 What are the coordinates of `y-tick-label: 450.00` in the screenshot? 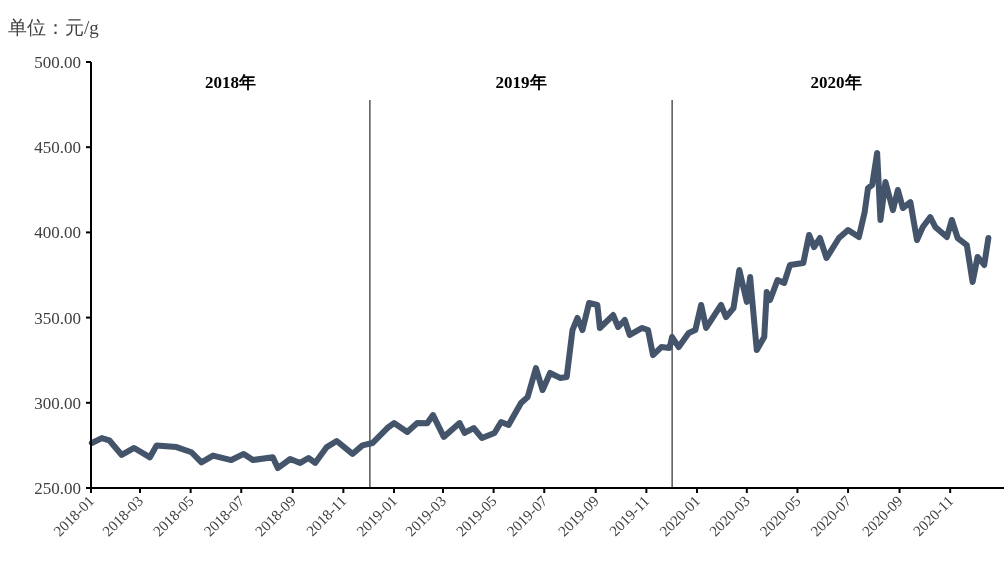 It's located at (57, 148).